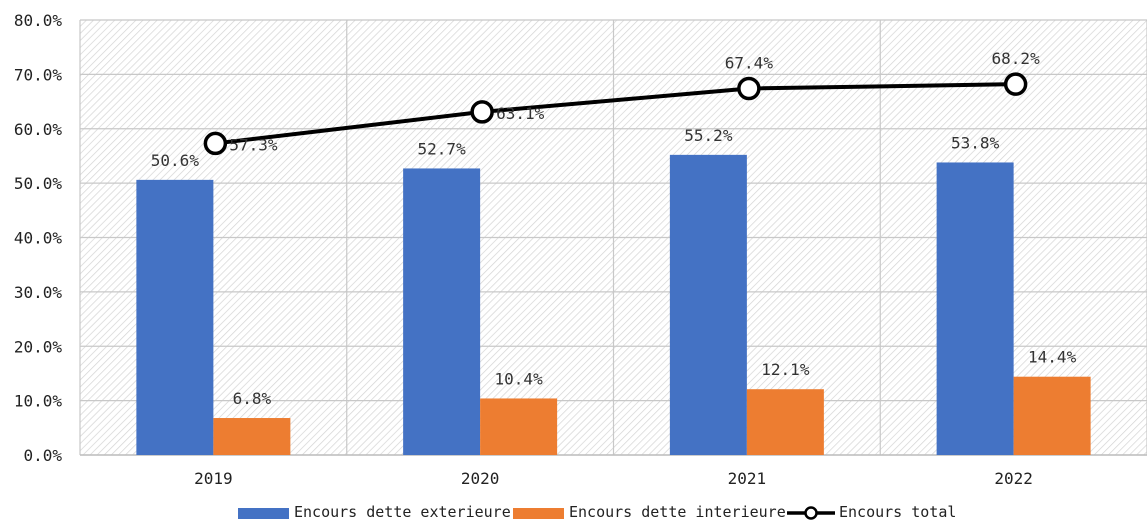 This screenshot has height=524, width=1147. What do you see at coordinates (213, 478) in the screenshot?
I see `x-tick-label: 2019` at bounding box center [213, 478].